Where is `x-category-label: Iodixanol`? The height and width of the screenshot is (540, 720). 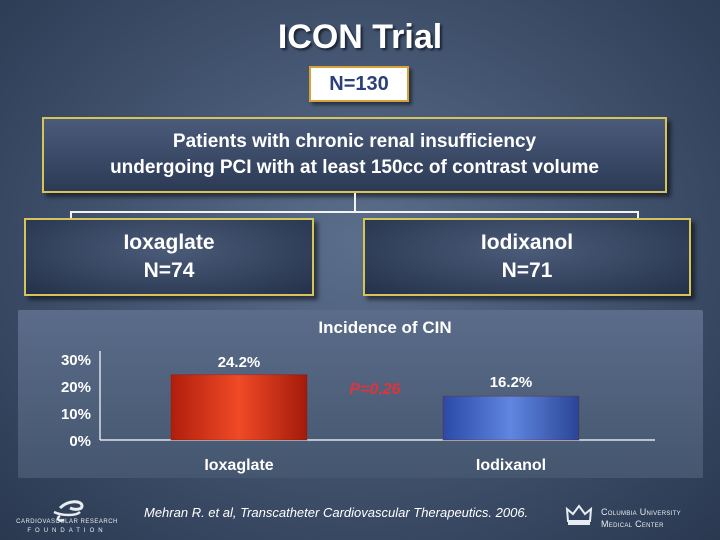 x-category-label: Iodixanol is located at coordinates (511, 465).